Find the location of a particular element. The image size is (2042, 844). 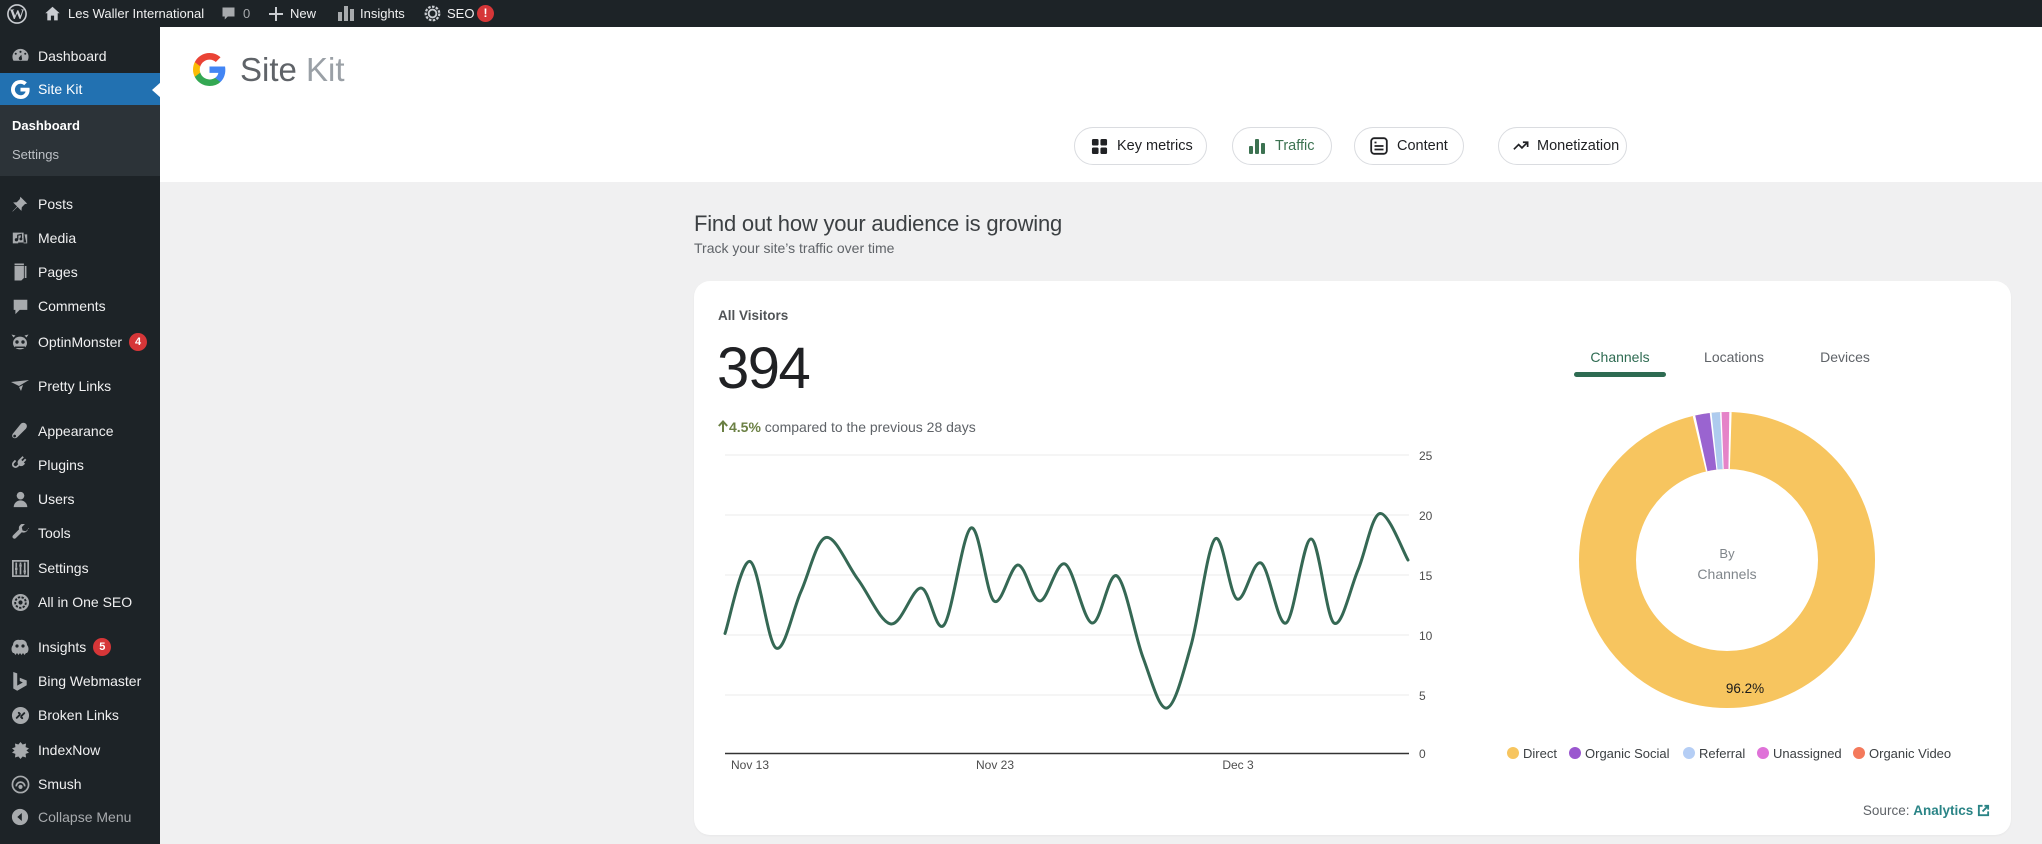

svg-text: 15 is located at coordinates (1426, 576).